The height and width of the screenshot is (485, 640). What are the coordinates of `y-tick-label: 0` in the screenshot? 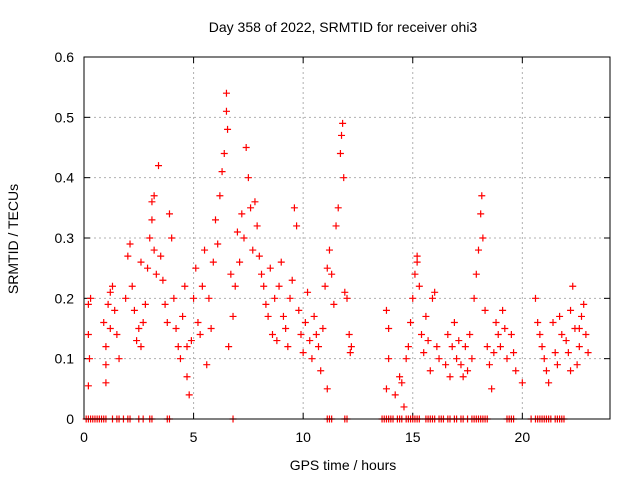 It's located at (70, 419).